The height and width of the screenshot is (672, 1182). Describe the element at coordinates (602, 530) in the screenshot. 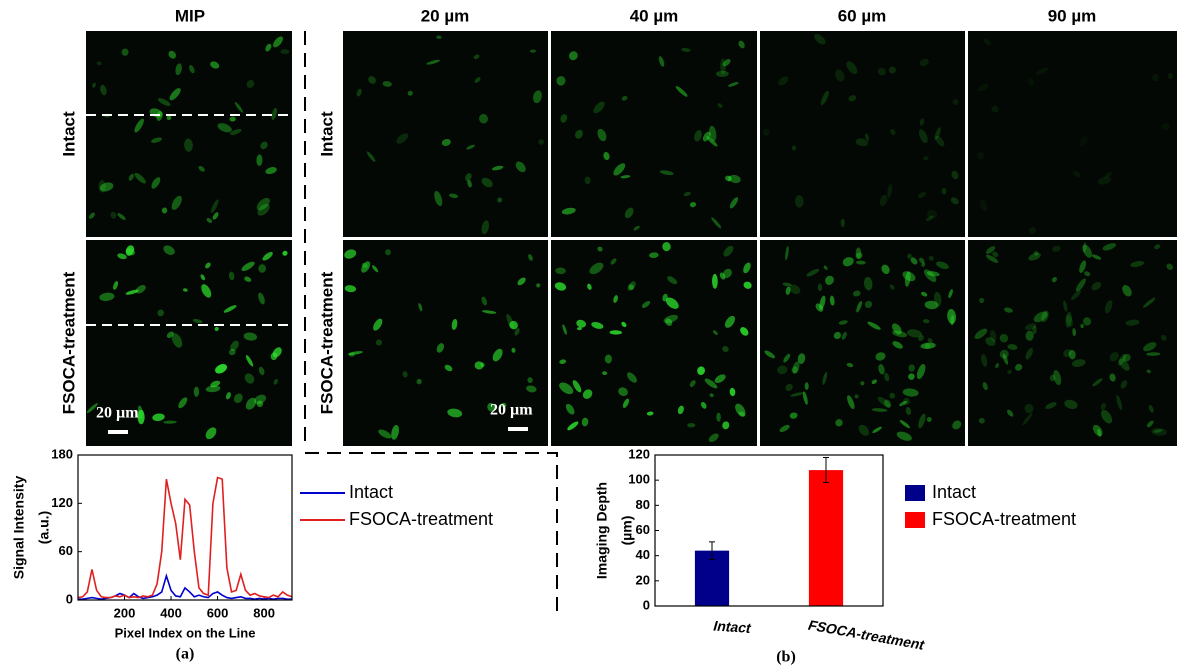

I see `y-axis-label: Imaging Depth` at that location.